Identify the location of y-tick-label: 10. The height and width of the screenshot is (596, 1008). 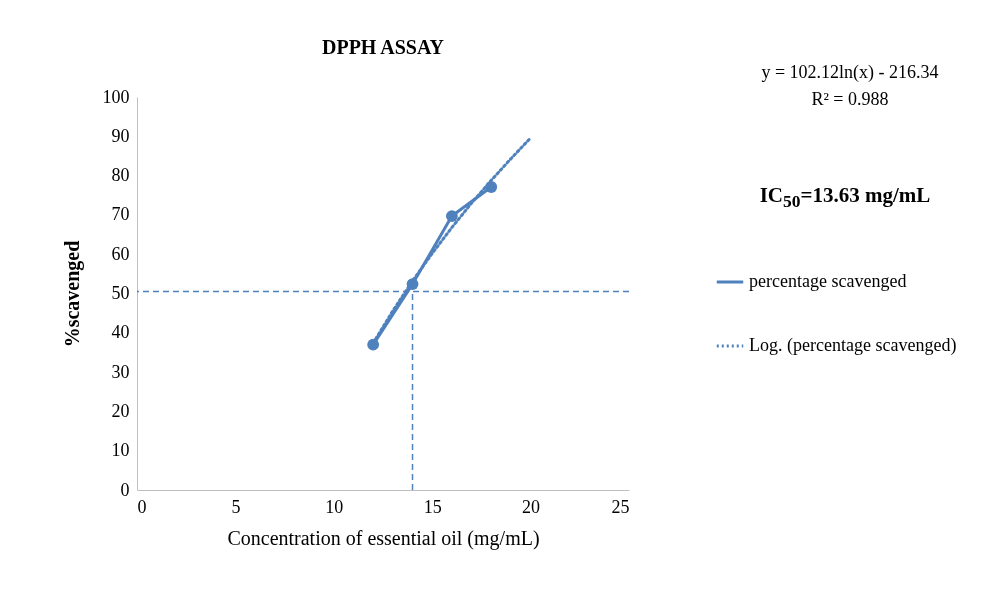
(120, 450).